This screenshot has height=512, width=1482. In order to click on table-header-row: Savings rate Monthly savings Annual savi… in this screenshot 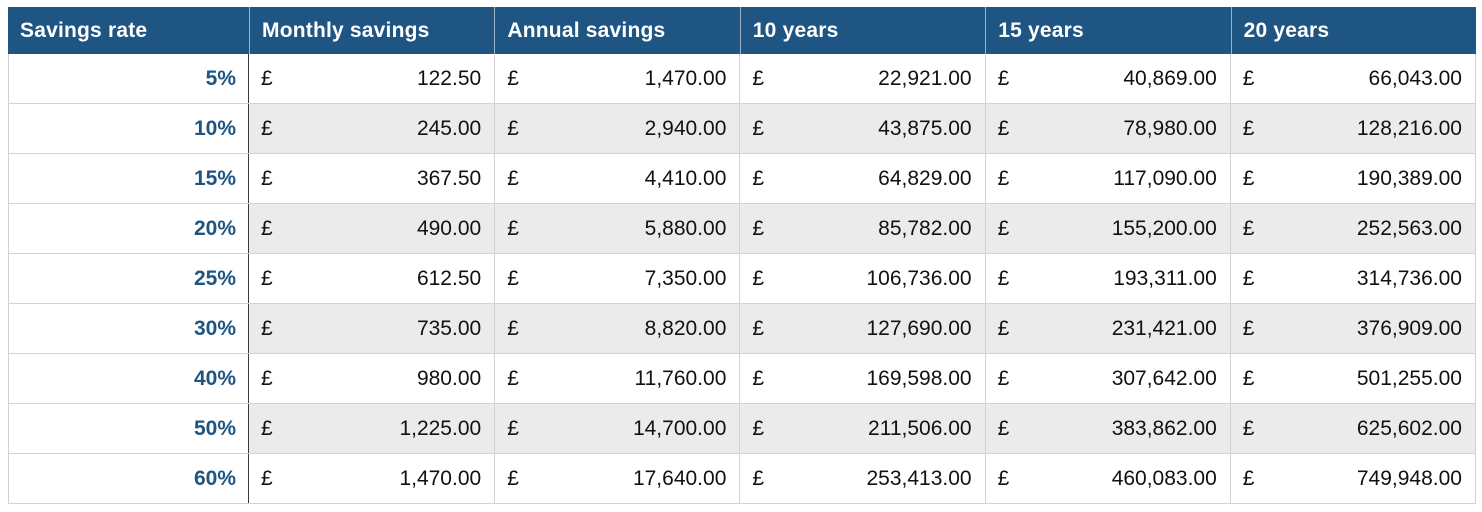, I will do `click(742, 30)`.